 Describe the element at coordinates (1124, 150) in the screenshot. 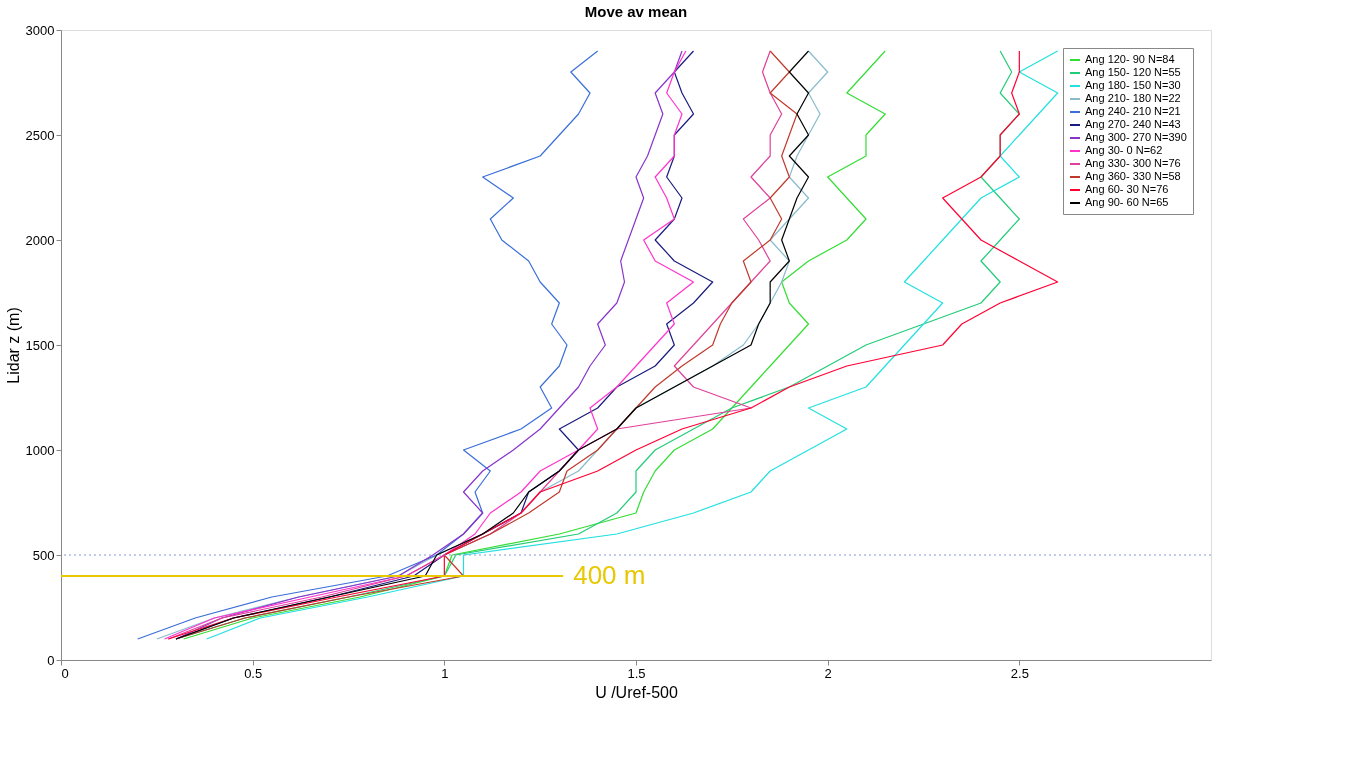

I see `legend-label: Ang 30- 0 N=62` at that location.